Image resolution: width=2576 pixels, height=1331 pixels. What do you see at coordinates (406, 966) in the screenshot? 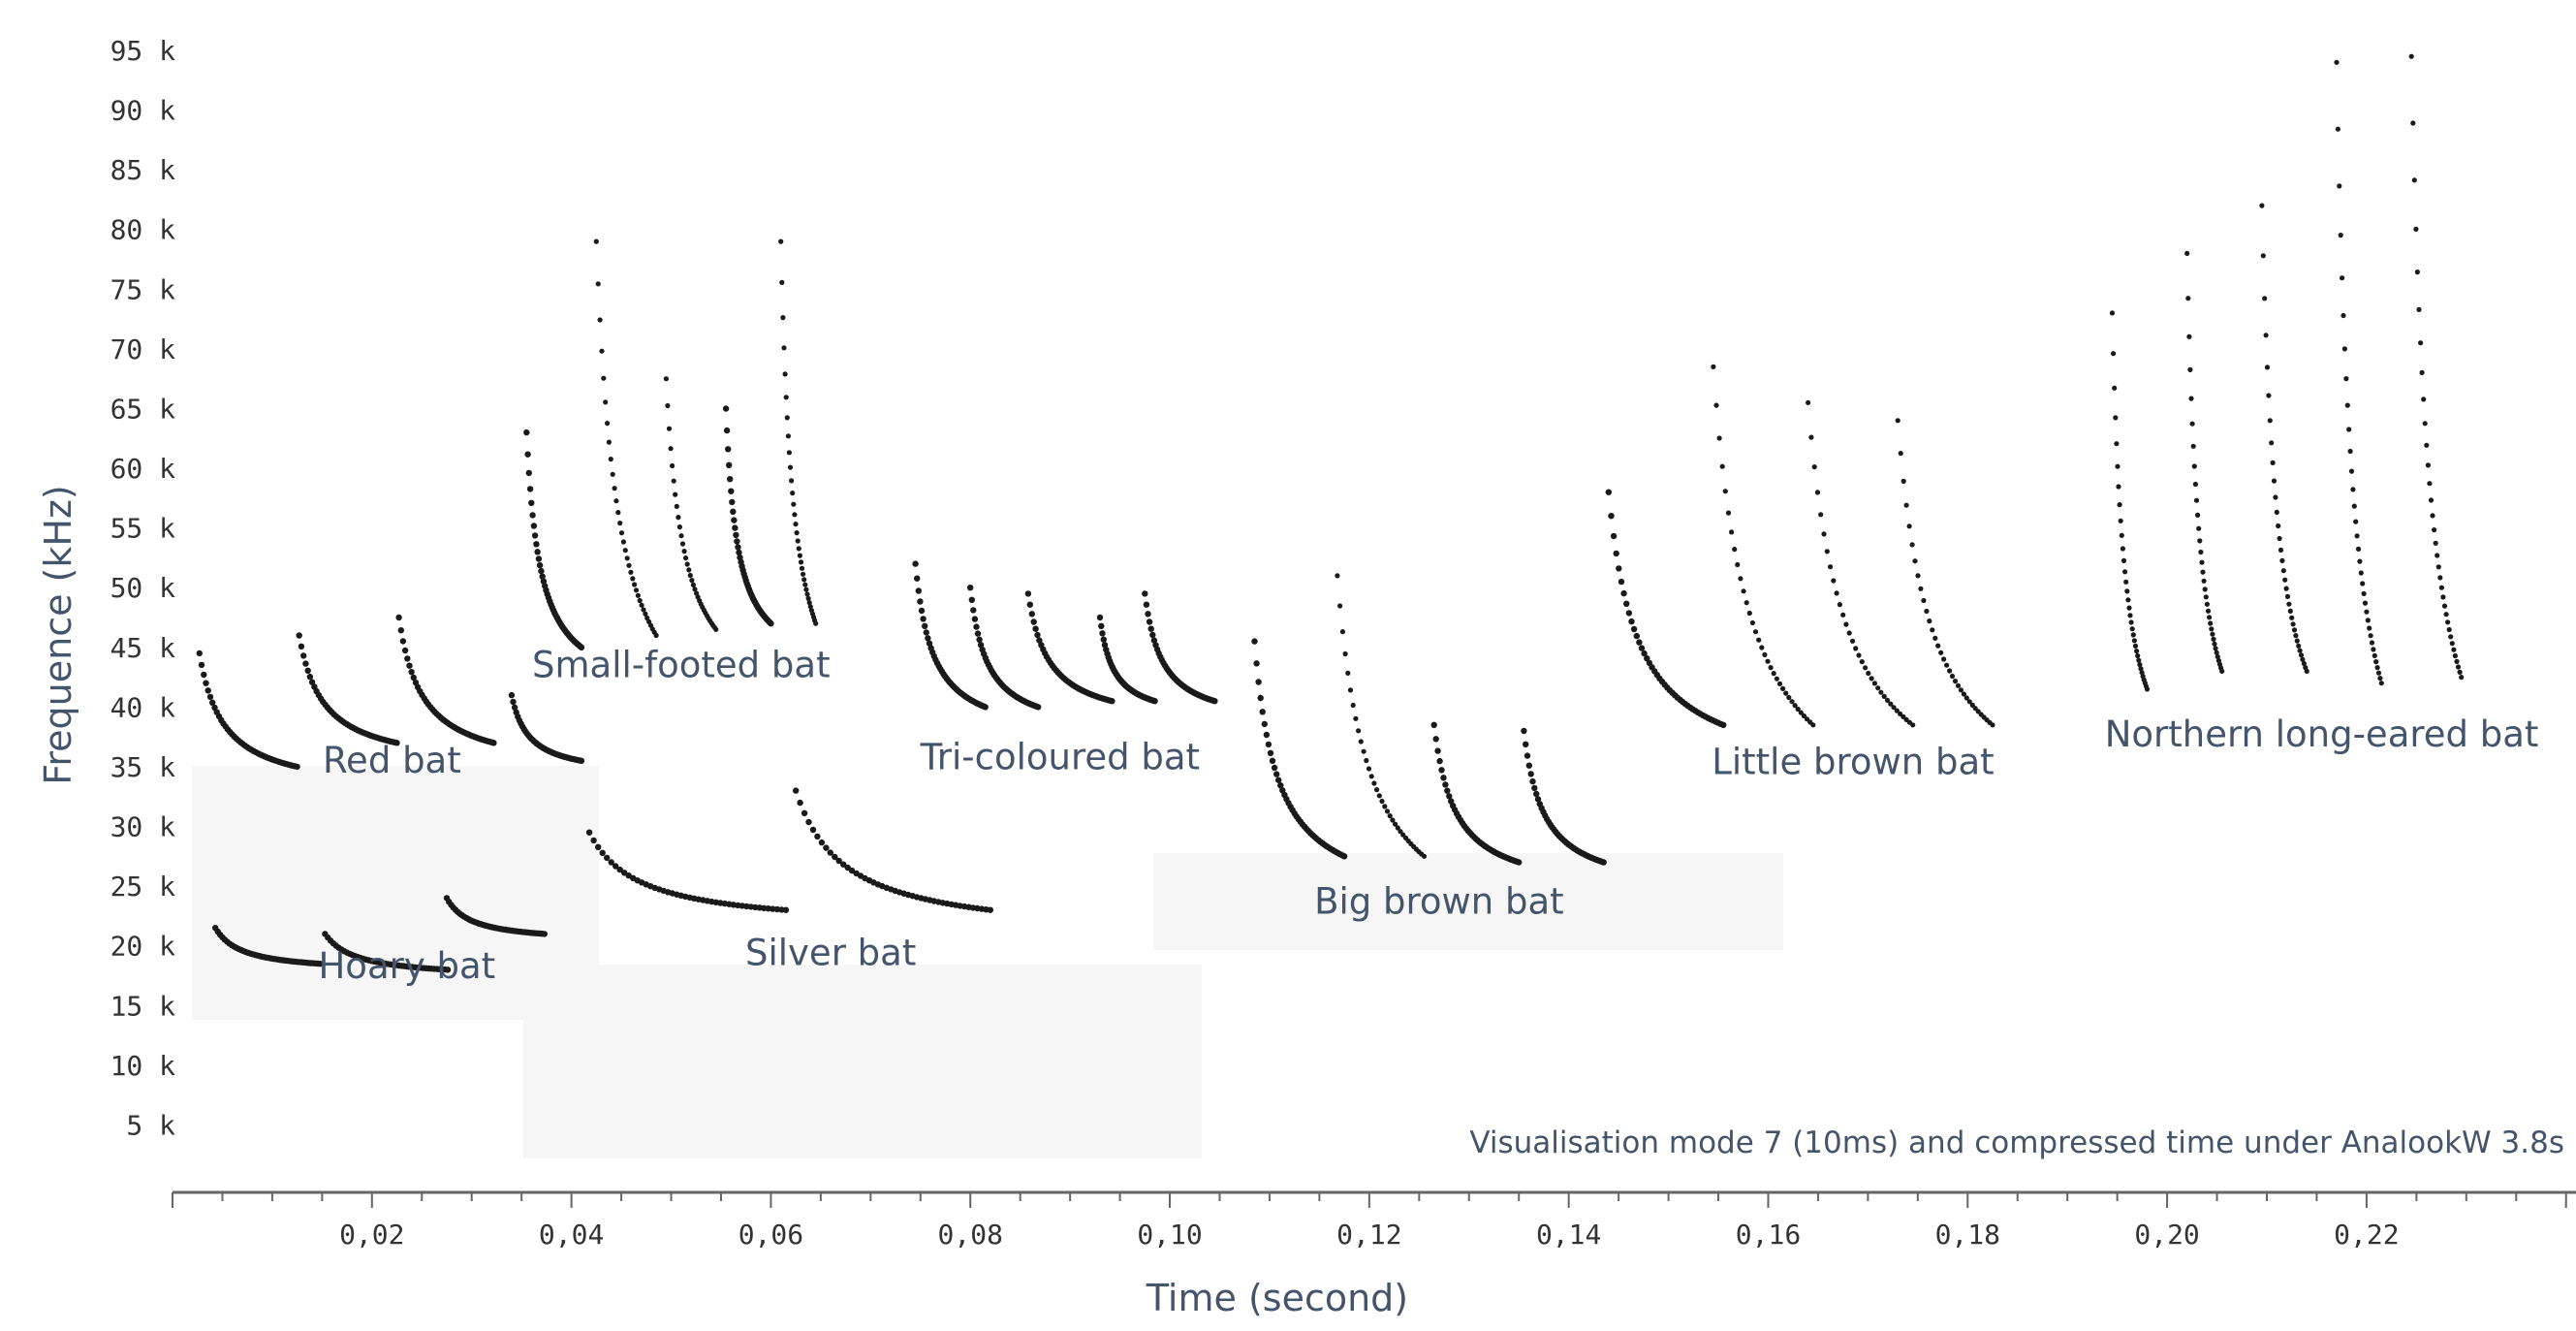
I see `species-label: Hoary bat` at bounding box center [406, 966].